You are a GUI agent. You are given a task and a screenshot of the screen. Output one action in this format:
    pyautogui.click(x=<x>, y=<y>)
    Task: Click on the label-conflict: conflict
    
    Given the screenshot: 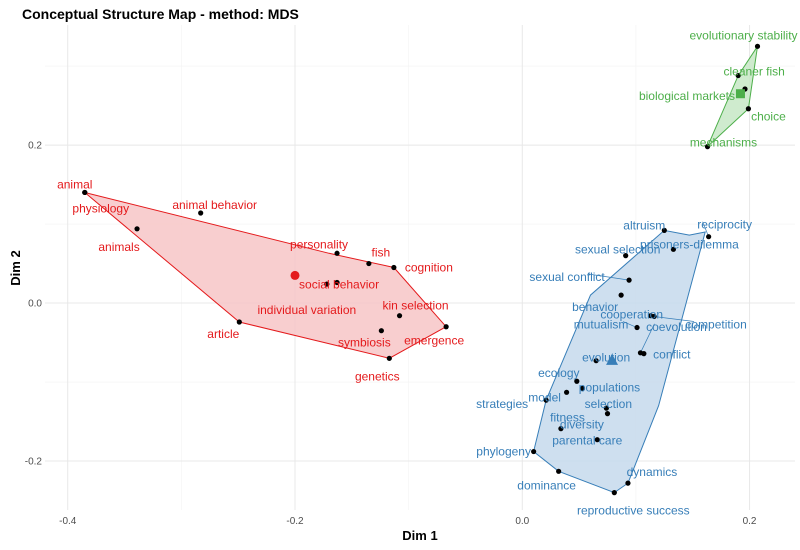 What is the action you would take?
    pyautogui.click(x=672, y=355)
    